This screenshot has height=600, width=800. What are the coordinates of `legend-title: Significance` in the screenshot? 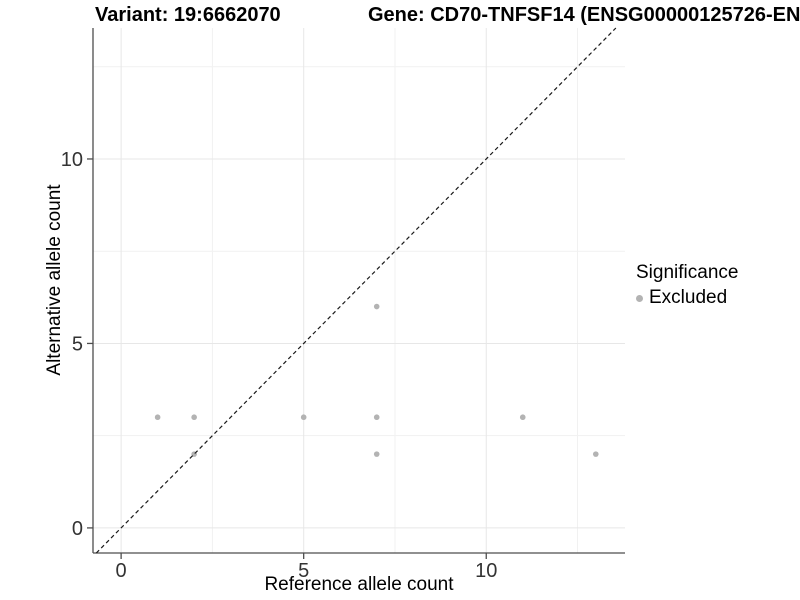 It's located at (687, 272).